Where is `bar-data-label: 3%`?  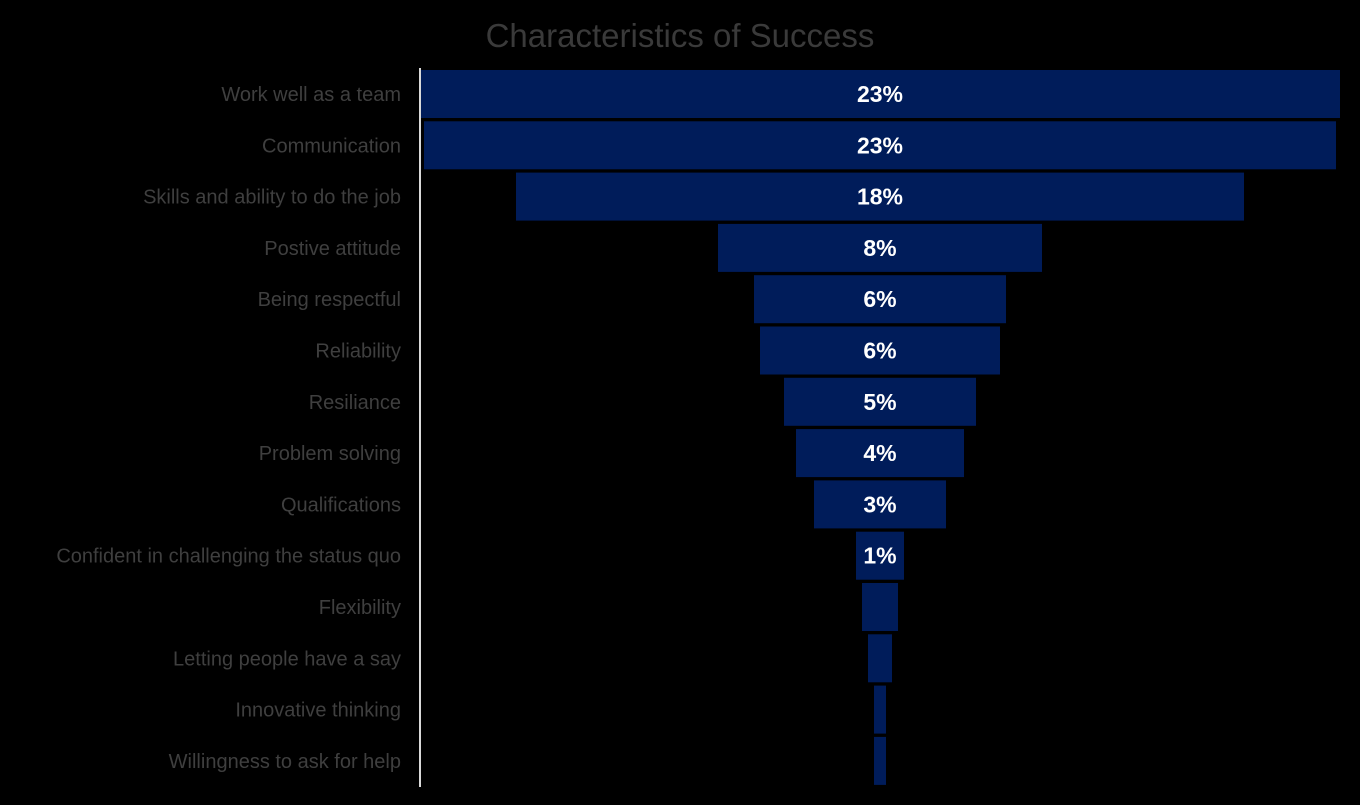
bar-data-label: 3% is located at coordinates (879, 504).